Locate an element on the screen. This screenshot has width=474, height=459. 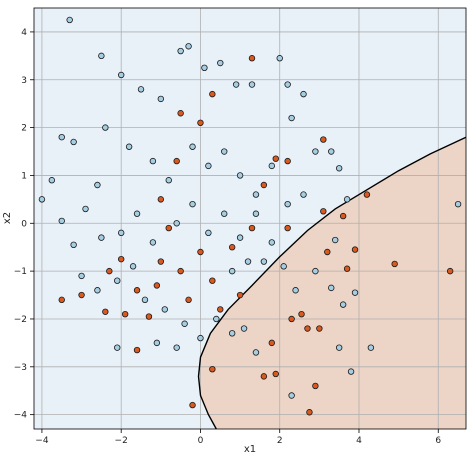
y-tick-label: −3 is located at coordinates (20, 368).